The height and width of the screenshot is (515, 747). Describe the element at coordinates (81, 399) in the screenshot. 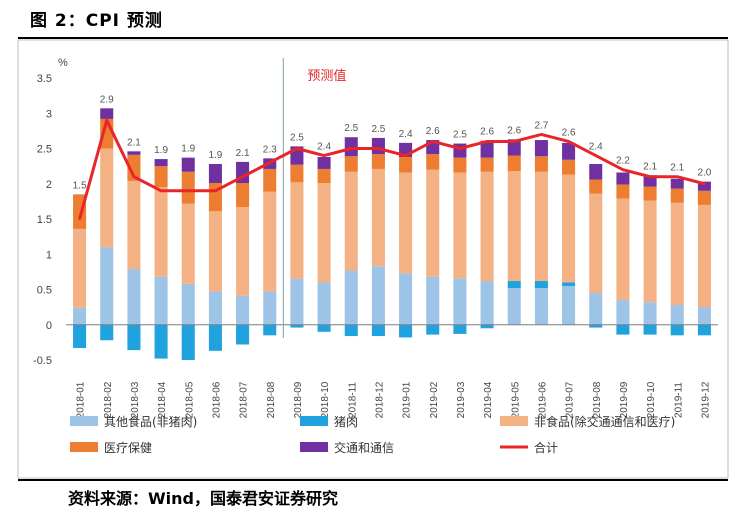

I see `x-tick-label: 2018-01` at that location.